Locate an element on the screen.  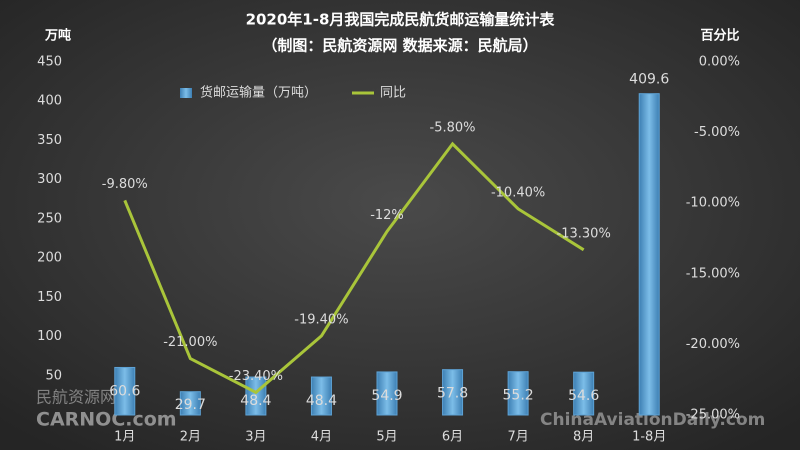
chart-subtitle: （制图：民航资源网 数据来源：民航局） is located at coordinates (399, 46).